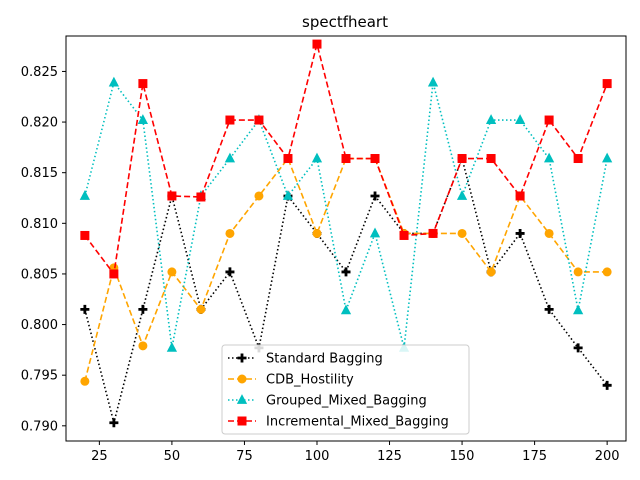  I want to click on y-tick-label: 0.820, so click(39, 123).